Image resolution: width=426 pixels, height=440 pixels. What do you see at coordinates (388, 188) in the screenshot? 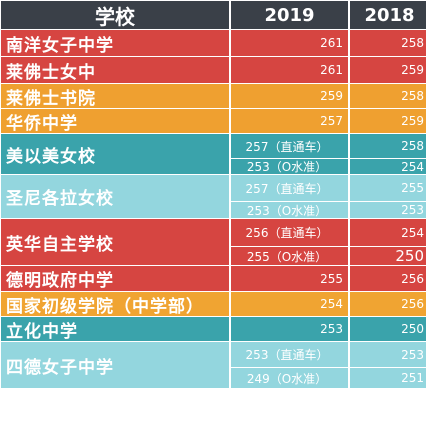
I see `score-2018-through-train: 255` at bounding box center [388, 188].